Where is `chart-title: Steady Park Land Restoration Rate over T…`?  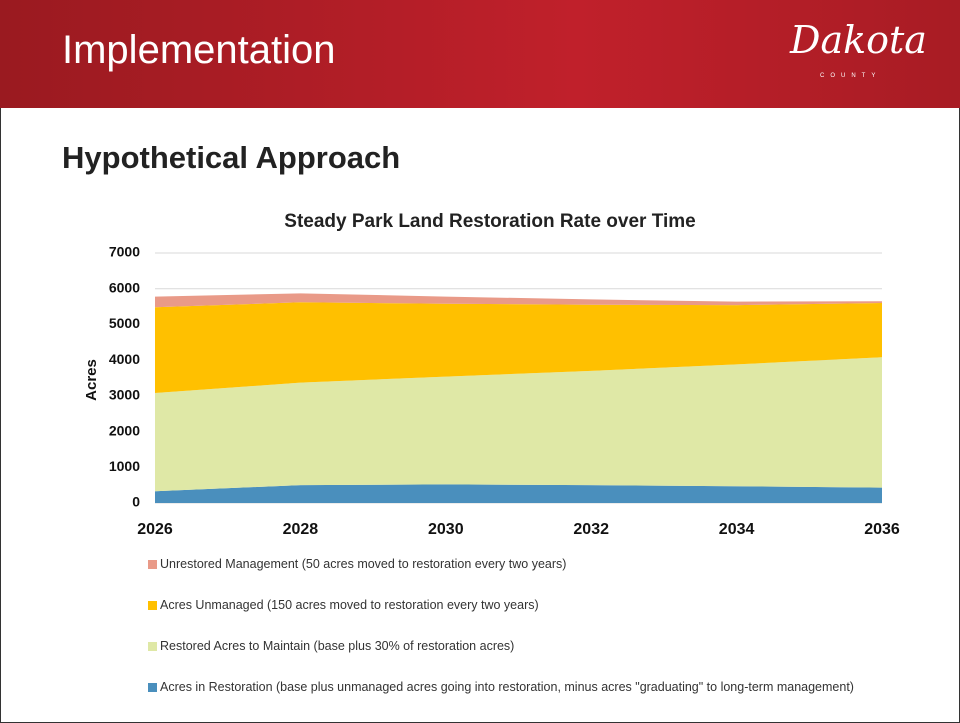
chart-title: Steady Park Land Restoration Rate over T… is located at coordinates (489, 221).